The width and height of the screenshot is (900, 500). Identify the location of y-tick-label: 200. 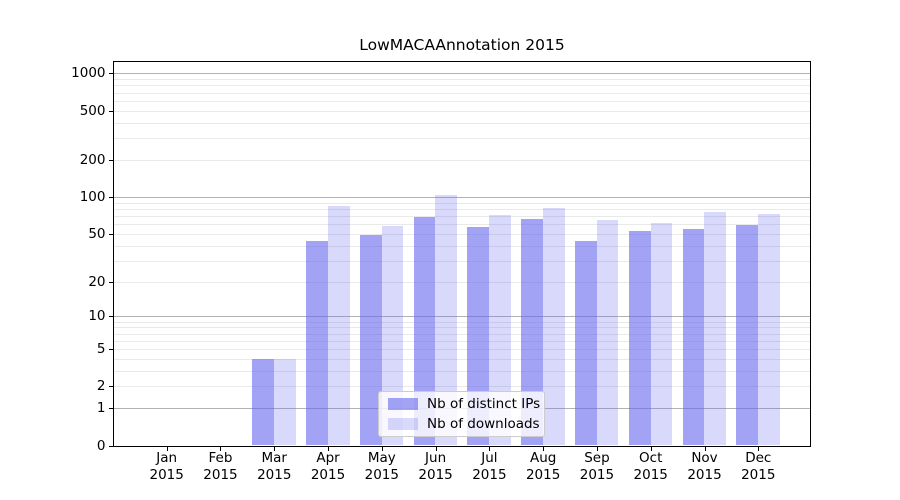
(92, 159).